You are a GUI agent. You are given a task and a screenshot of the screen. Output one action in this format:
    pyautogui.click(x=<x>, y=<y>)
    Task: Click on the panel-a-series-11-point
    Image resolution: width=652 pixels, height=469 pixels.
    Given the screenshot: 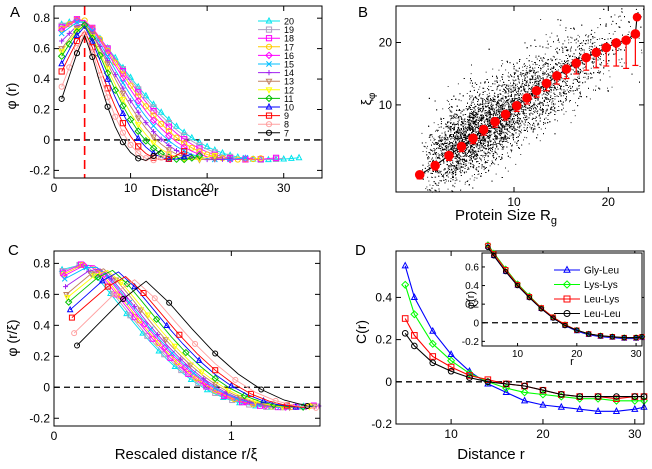 What is the action you would take?
    pyautogui.click(x=115, y=90)
    